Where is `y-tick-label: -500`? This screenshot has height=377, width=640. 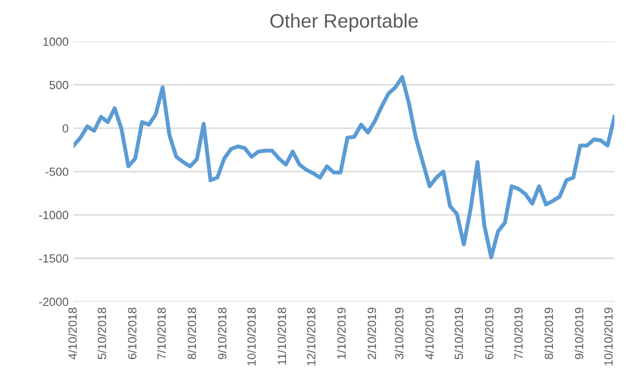 y-tick-label: -500 is located at coordinates (57, 172).